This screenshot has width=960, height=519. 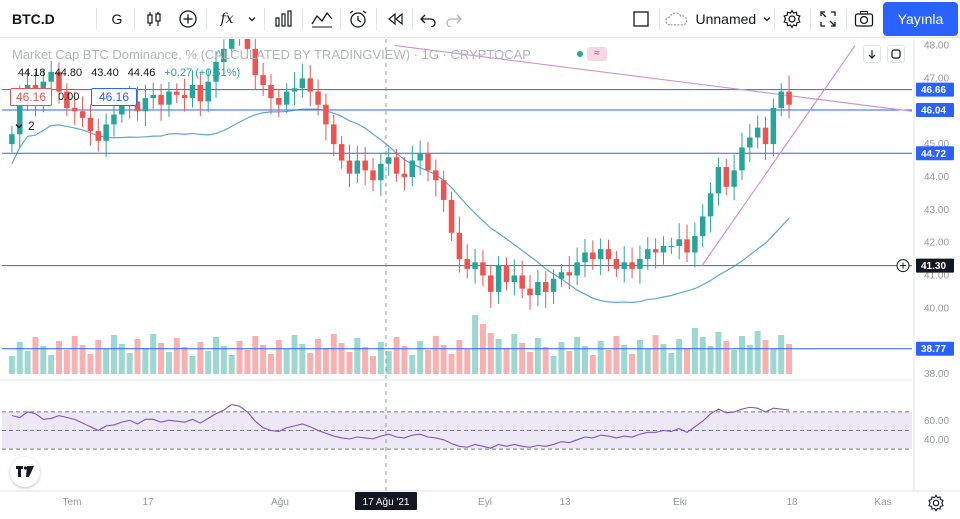 What do you see at coordinates (188, 19) in the screenshot?
I see `add-indicator-button` at bounding box center [188, 19].